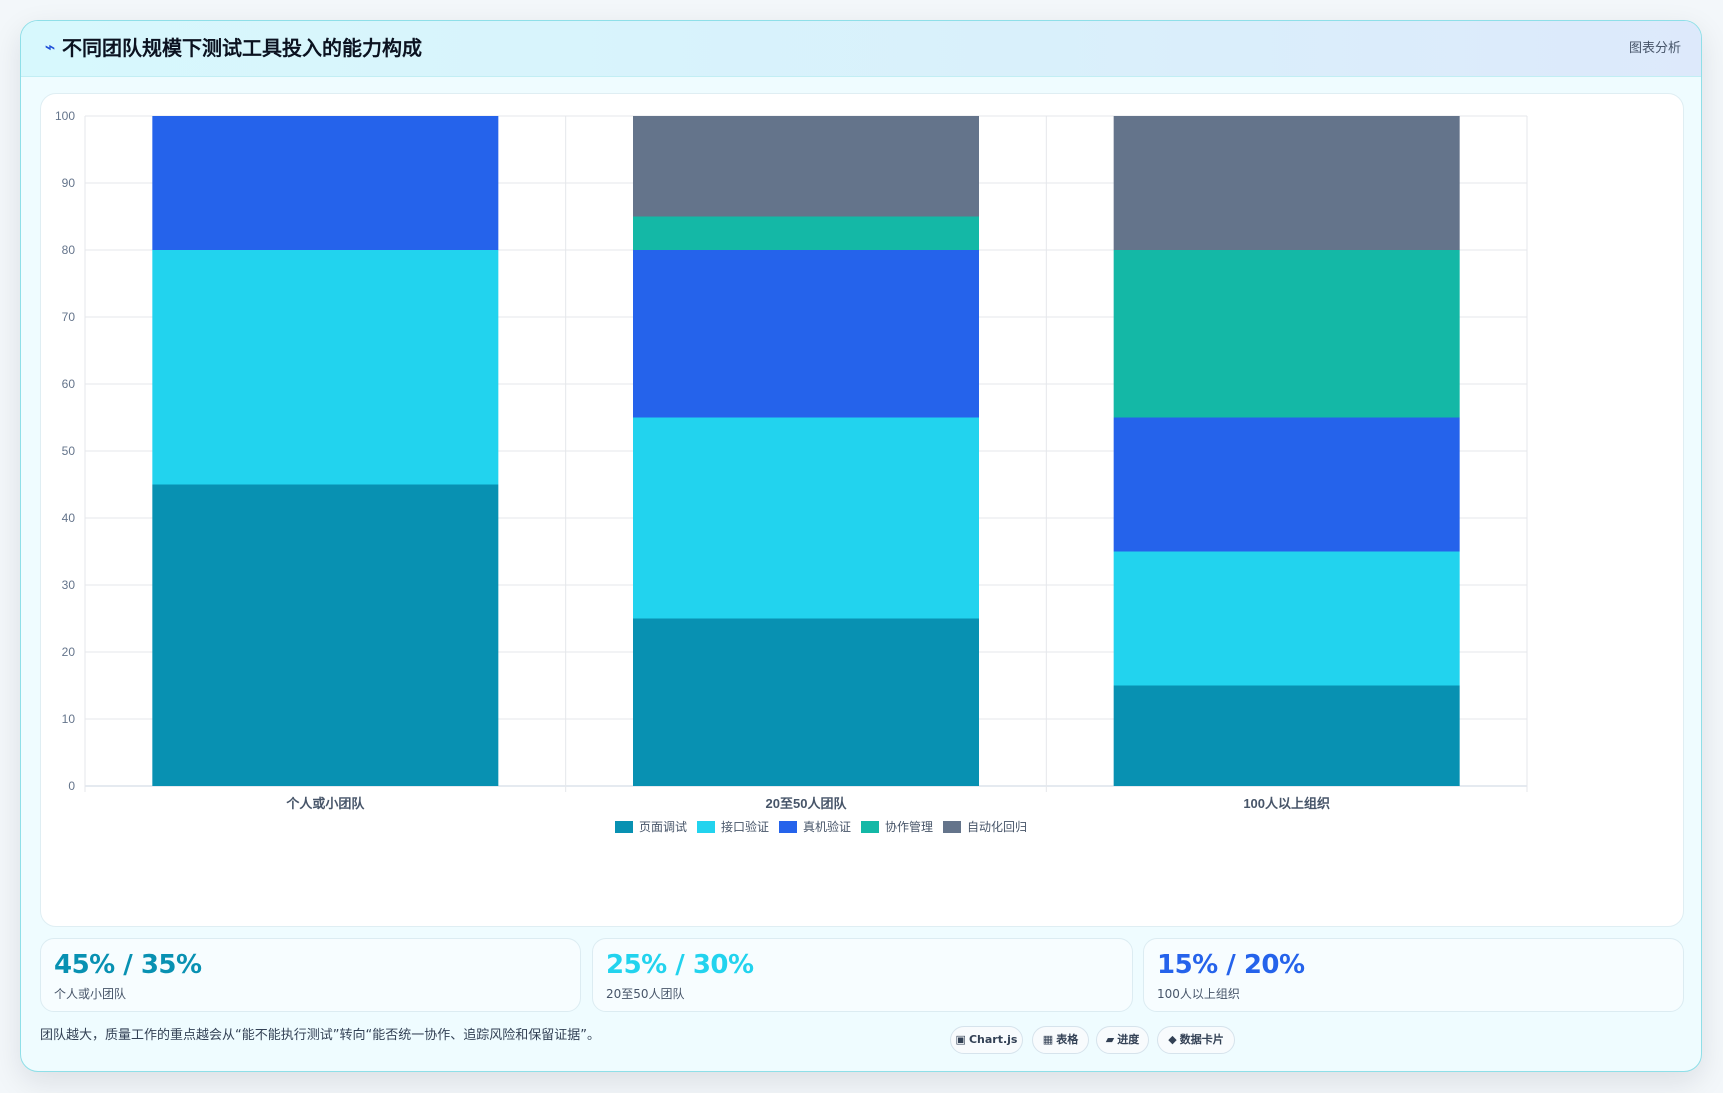 The width and height of the screenshot is (1723, 1093). What do you see at coordinates (1198, 994) in the screenshot?
I see `stat-label: 100人以上组织` at bounding box center [1198, 994].